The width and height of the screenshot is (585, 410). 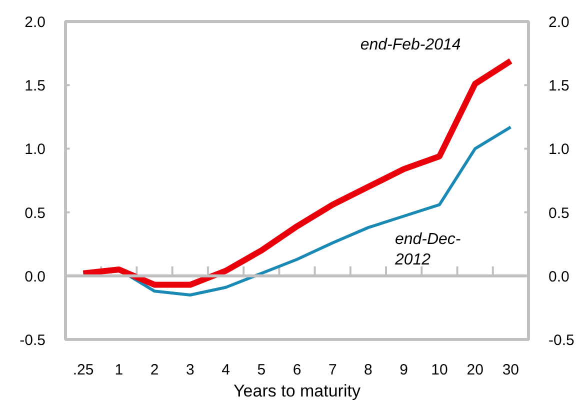 I want to click on x-tick-label: 3, so click(x=190, y=370).